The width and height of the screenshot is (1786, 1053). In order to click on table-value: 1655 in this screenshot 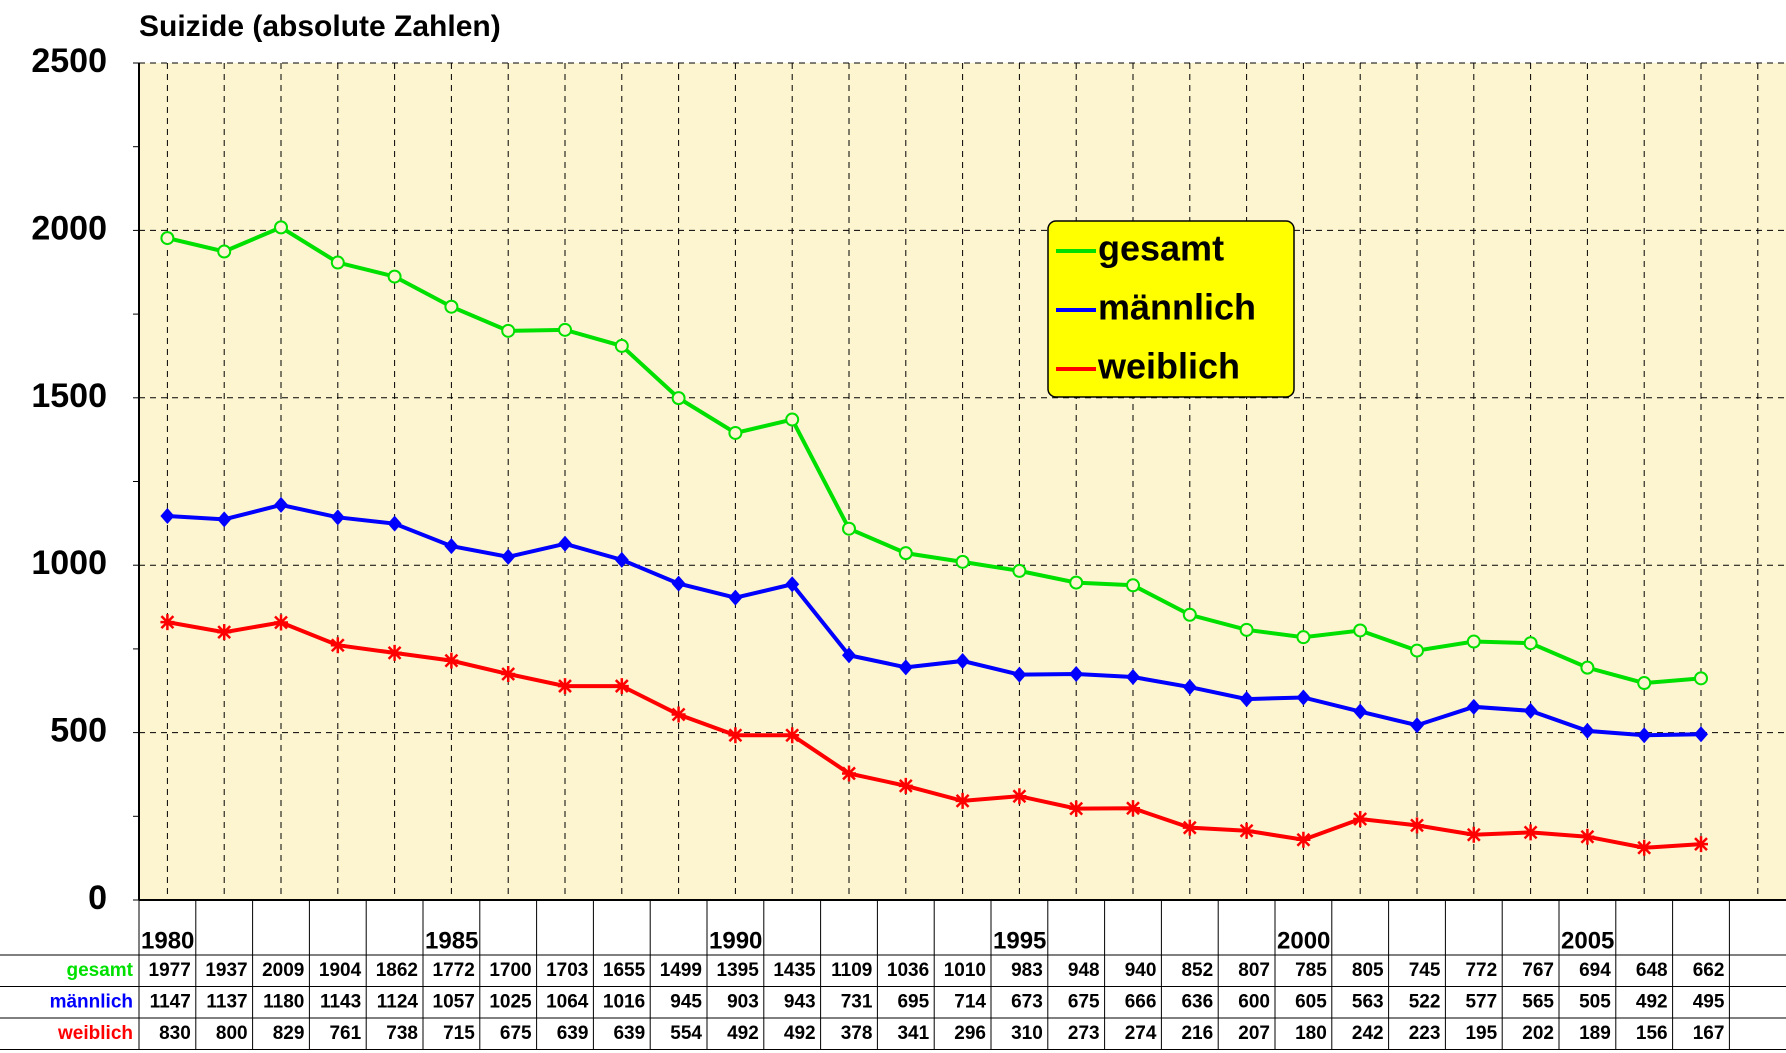, I will do `click(624, 970)`.